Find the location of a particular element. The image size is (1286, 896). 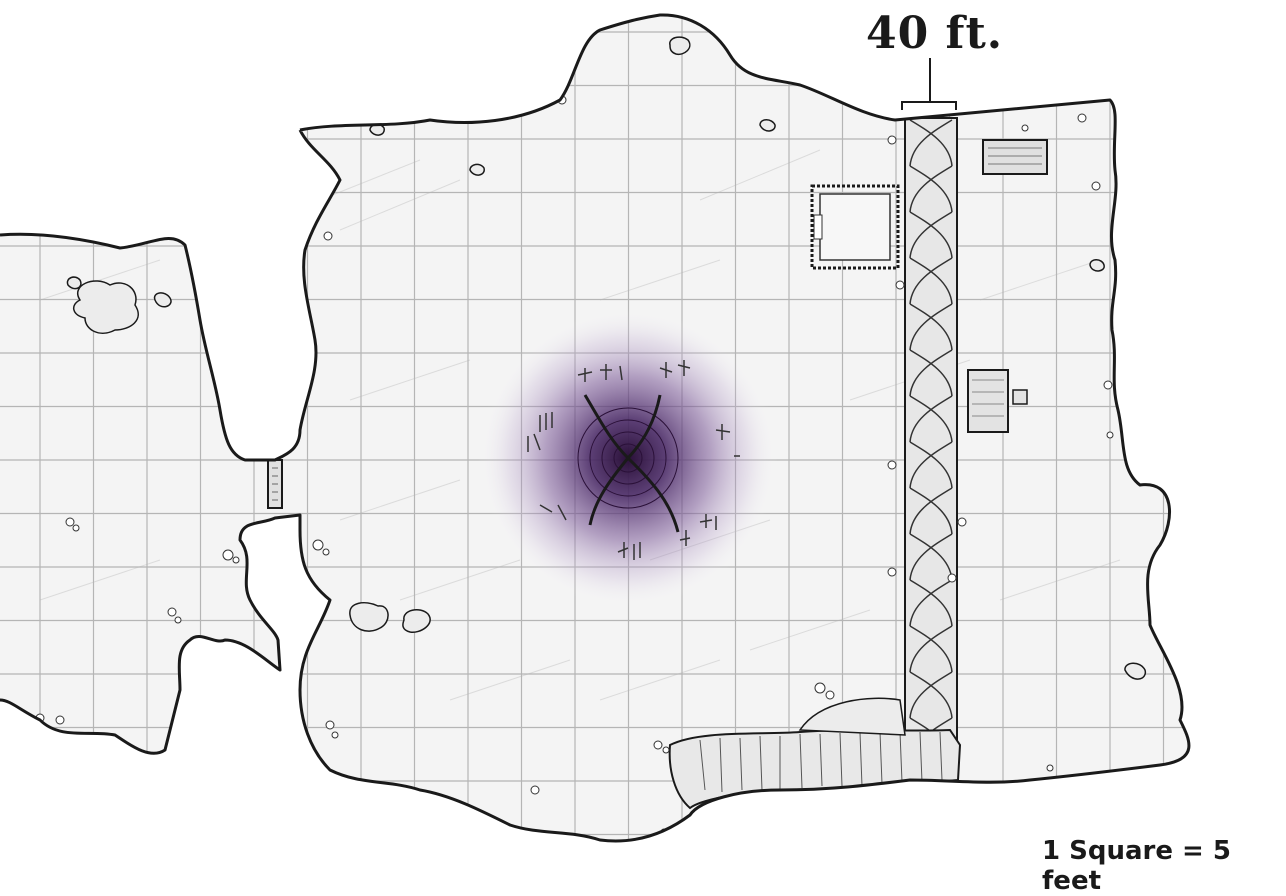

height-label: 40 ft. is located at coordinates (935, 33).